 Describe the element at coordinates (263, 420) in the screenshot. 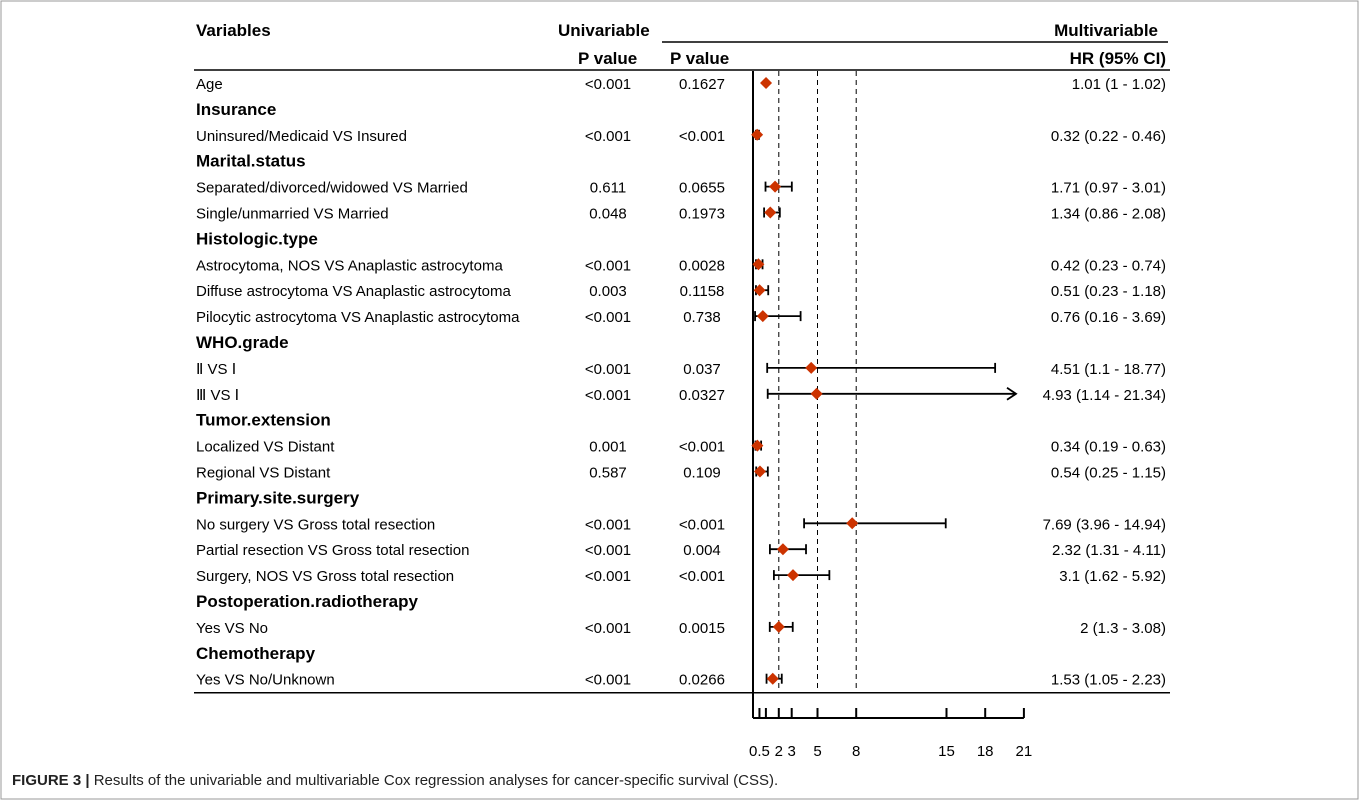

I see `group-label: Tumor.extension` at that location.